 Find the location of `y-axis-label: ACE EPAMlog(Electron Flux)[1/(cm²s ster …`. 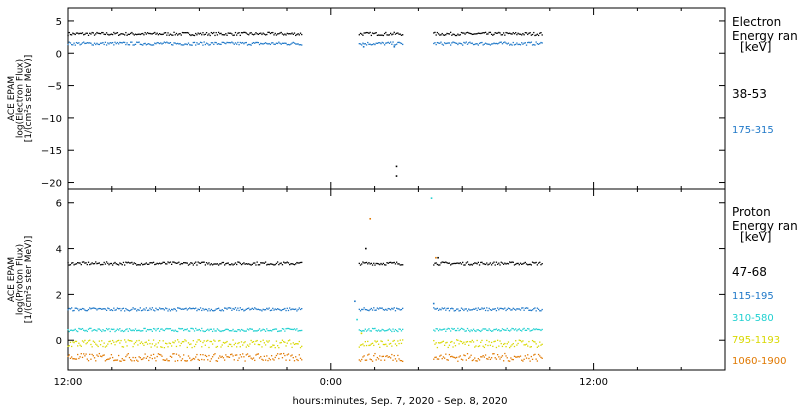

y-axis-label: ACE EPAMlog(Electron Flux)[1/(cm²s ster … is located at coordinates (20, 98).